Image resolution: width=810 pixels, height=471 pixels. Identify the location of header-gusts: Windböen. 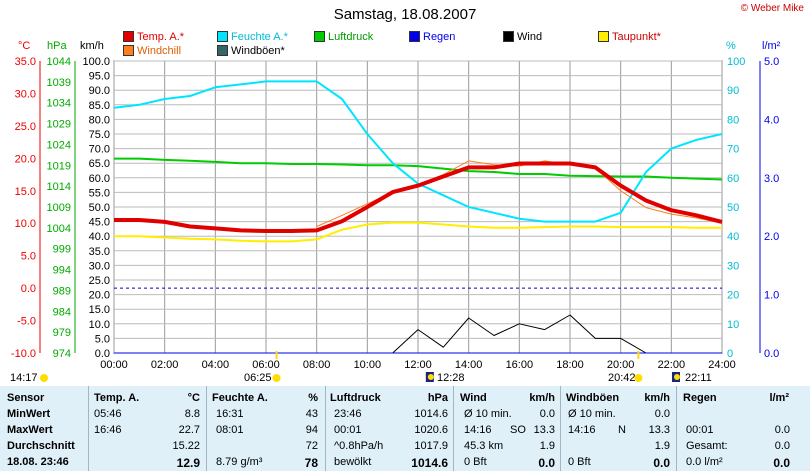
(593, 398).